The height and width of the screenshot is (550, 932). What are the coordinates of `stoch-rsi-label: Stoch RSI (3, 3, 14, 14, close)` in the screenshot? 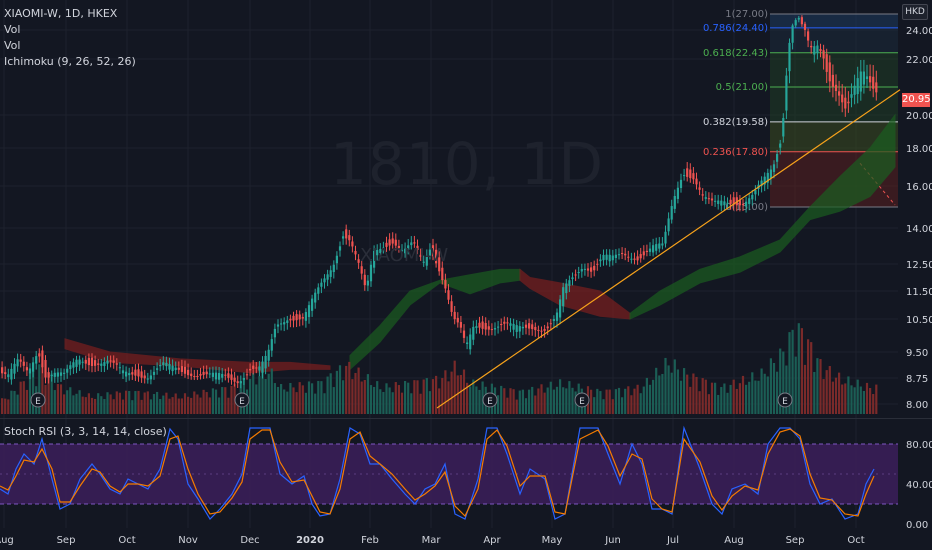 It's located at (85, 431).